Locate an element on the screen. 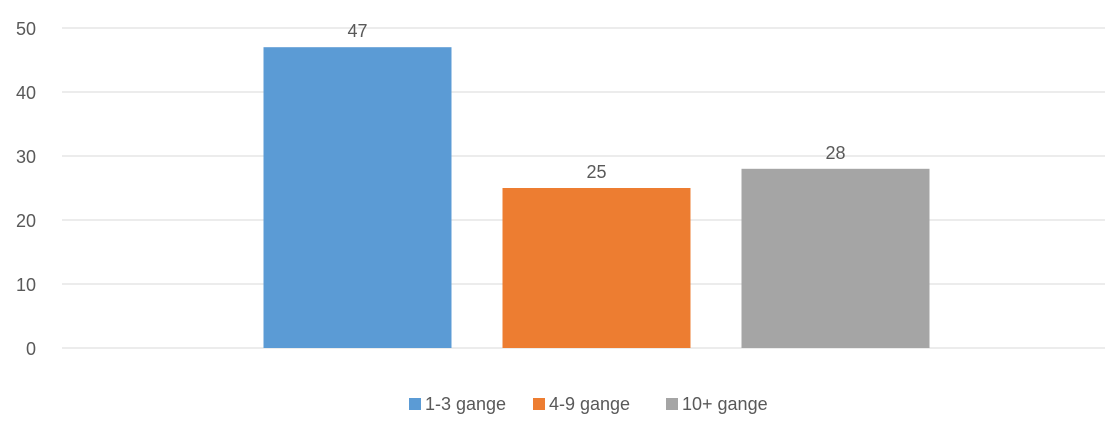  legend: 1-3 gange 4-9 gange 10+ gange is located at coordinates (588, 404).